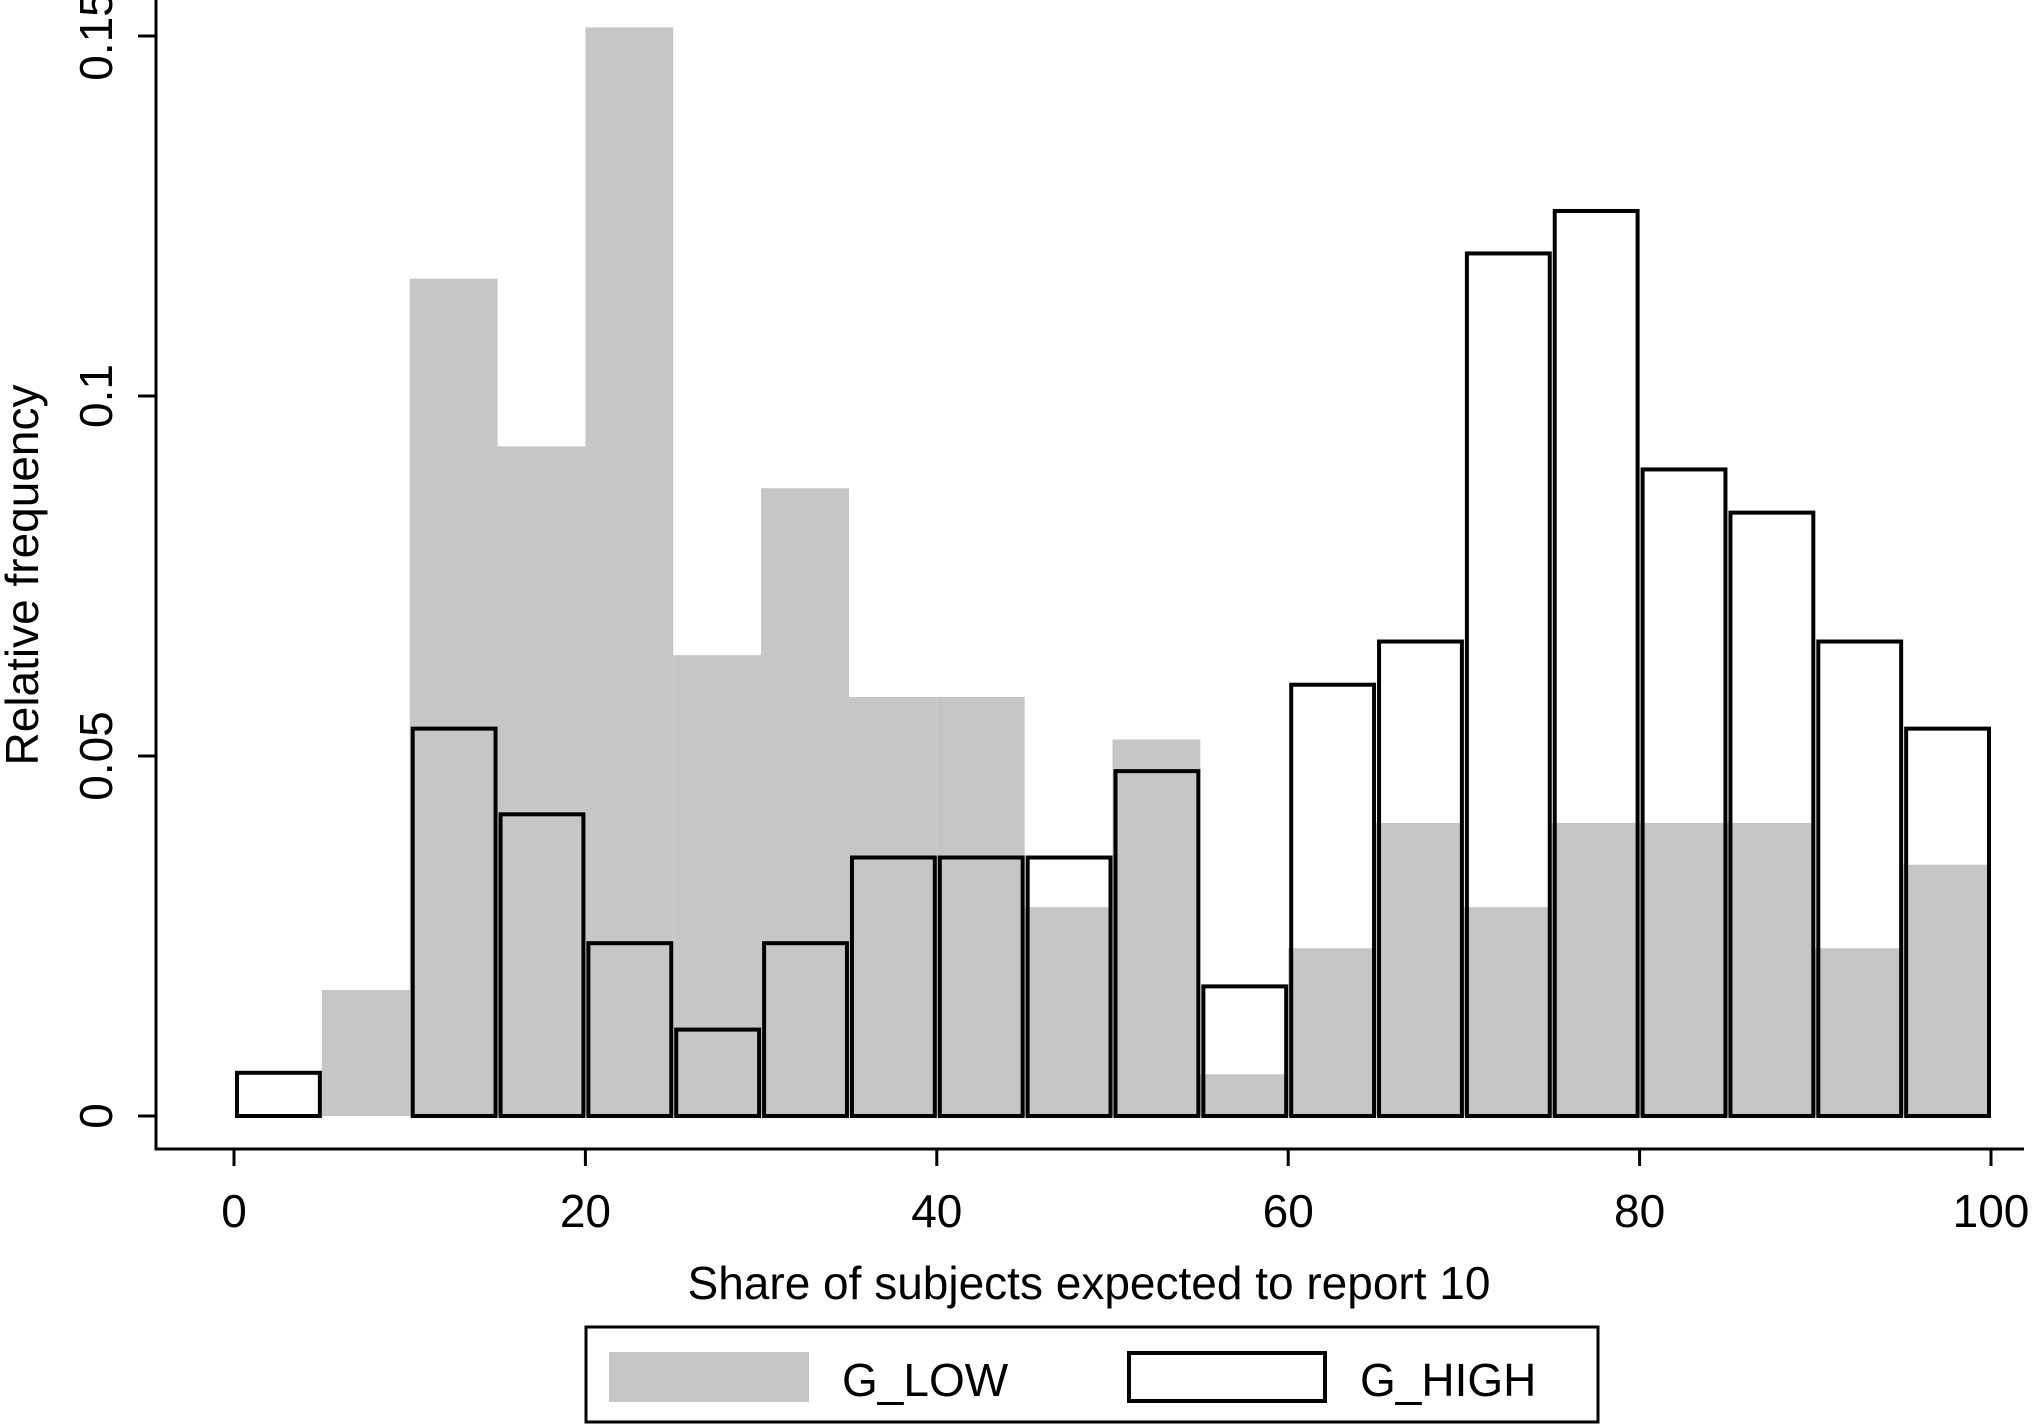  Describe the element at coordinates (96, 756) in the screenshot. I see `y-tick-label: 0.05` at that location.